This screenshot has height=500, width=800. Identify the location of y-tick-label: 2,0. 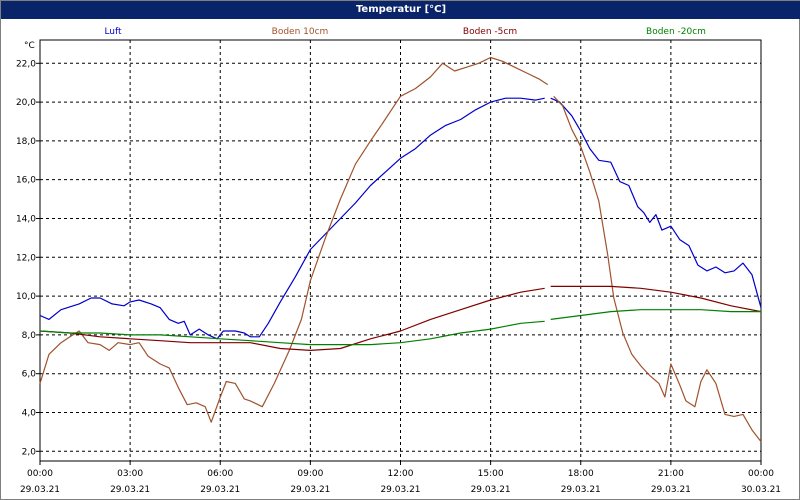
(29, 452).